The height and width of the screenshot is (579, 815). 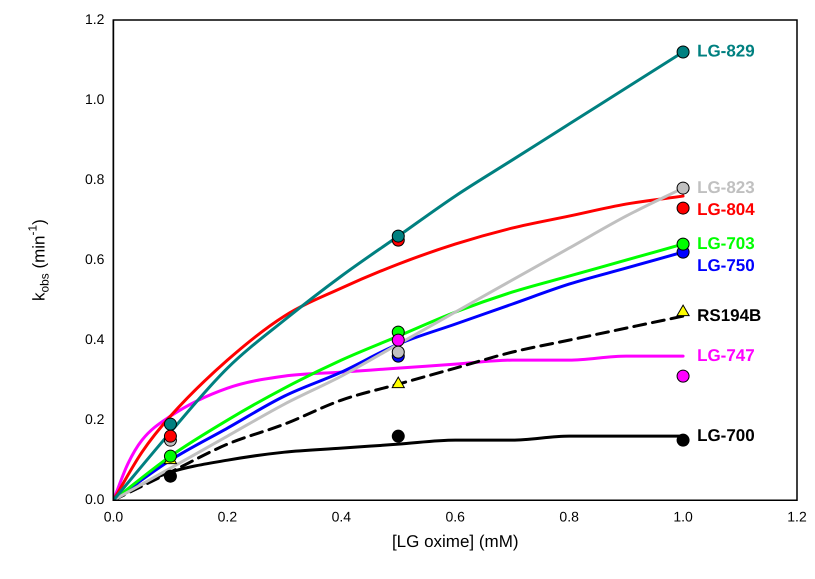 I want to click on y-tick-label: 0.6, so click(x=94, y=258).